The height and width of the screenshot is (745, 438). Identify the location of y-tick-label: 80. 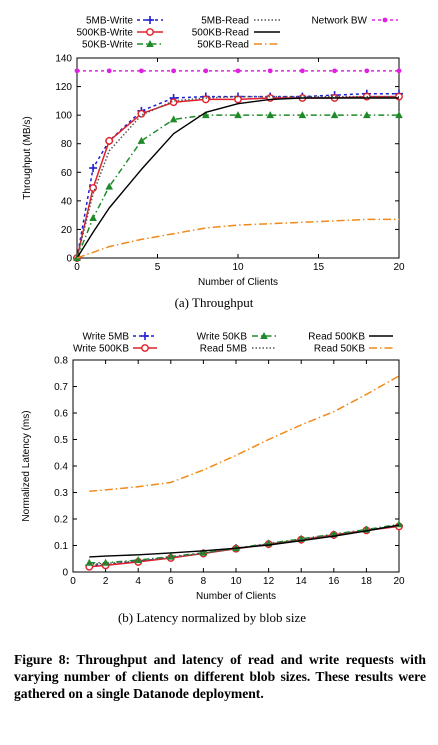
(67, 144).